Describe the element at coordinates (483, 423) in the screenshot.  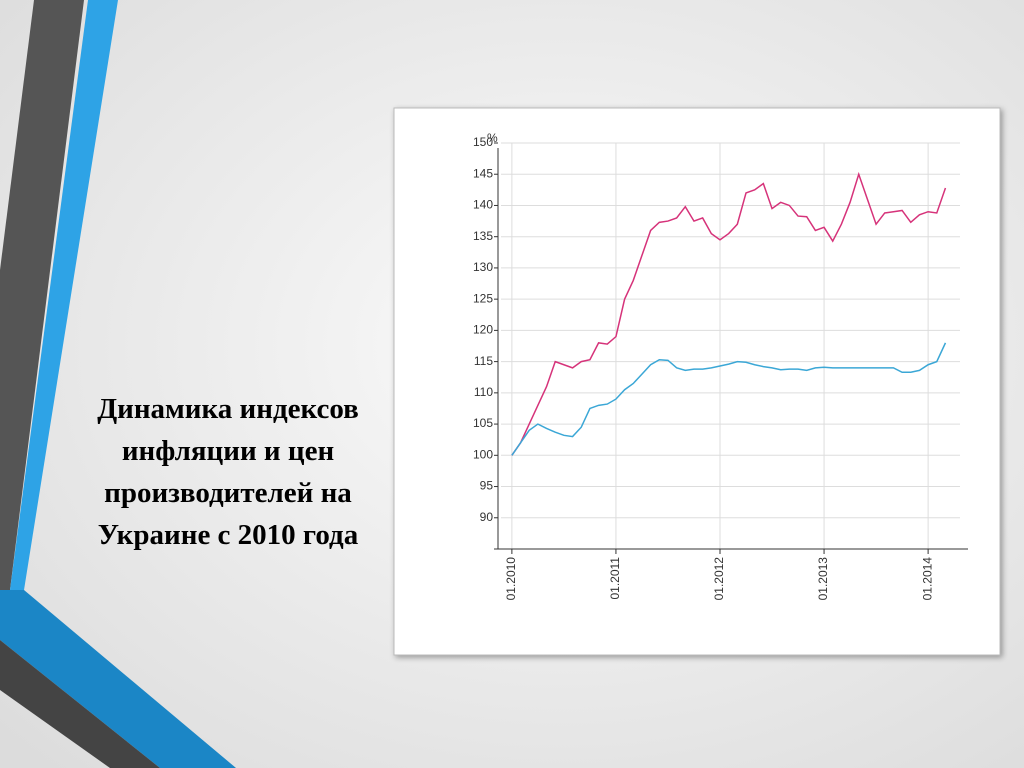
I see `y-tick-label: 105` at that location.